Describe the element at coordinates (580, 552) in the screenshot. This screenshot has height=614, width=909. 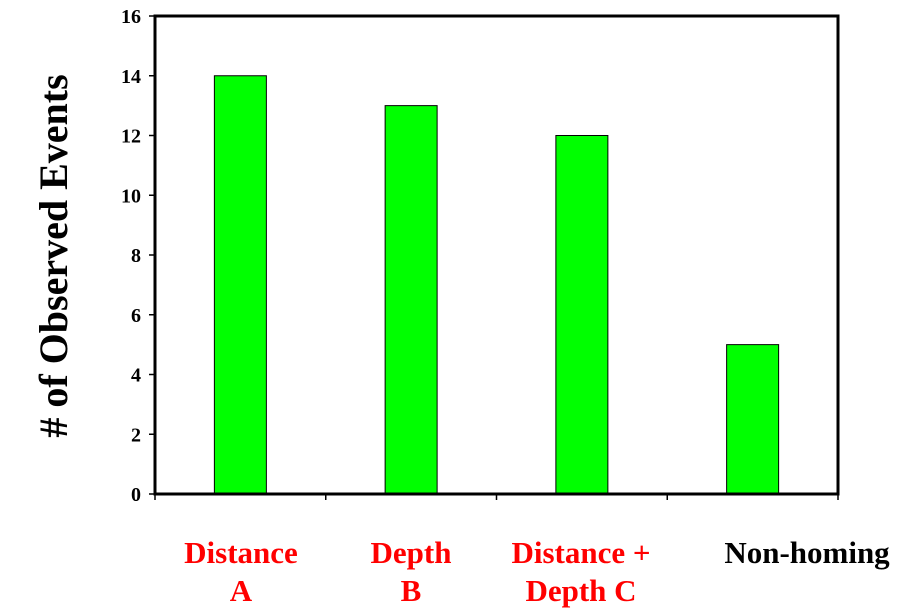
I see `x-category-label-line: Distance +` at that location.